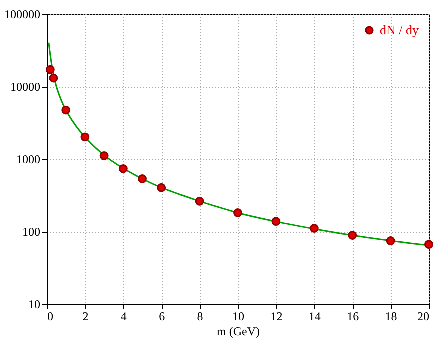  I want to click on x-tick-label: 8, so click(200, 317).